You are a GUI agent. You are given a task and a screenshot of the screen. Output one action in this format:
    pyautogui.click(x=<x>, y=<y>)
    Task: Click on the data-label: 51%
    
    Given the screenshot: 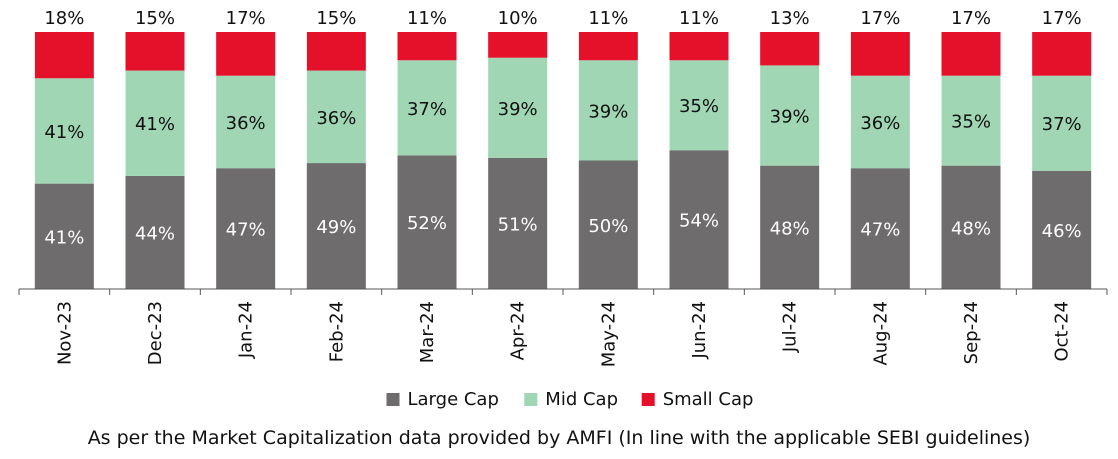 What is the action you would take?
    pyautogui.click(x=518, y=224)
    